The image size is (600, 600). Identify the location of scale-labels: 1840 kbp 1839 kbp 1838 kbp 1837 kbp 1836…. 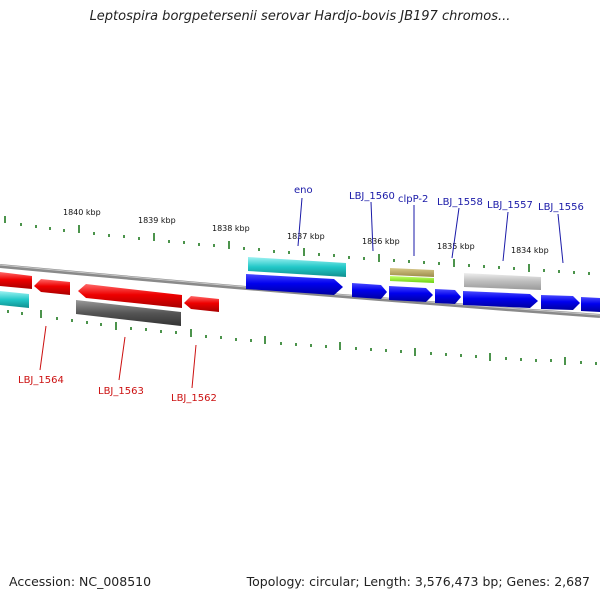
(306, 231).